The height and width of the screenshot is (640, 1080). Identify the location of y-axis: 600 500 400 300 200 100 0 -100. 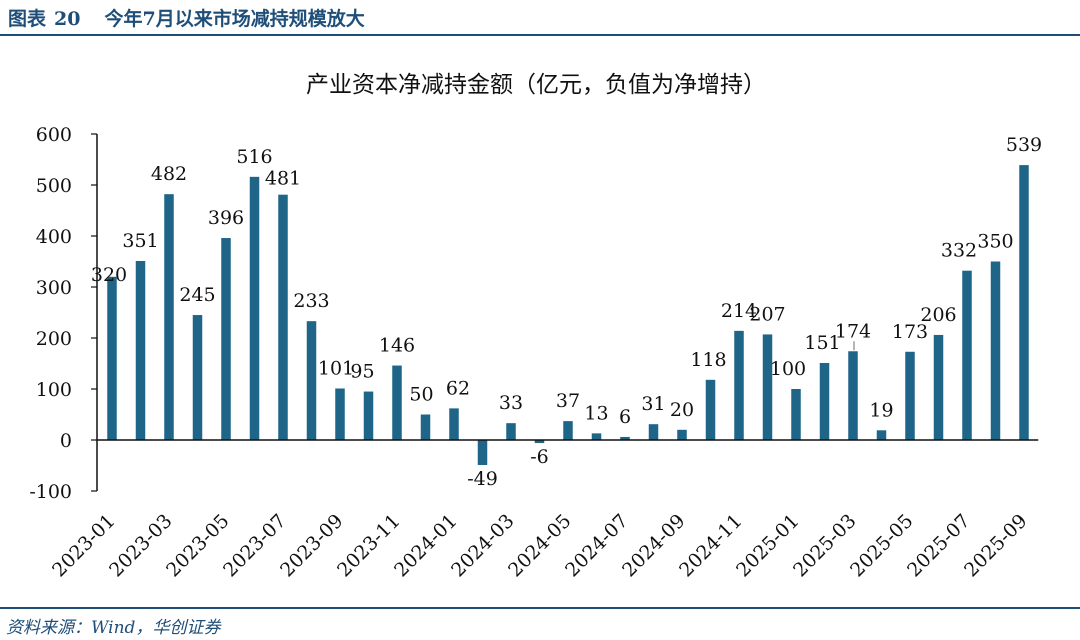
(63, 313).